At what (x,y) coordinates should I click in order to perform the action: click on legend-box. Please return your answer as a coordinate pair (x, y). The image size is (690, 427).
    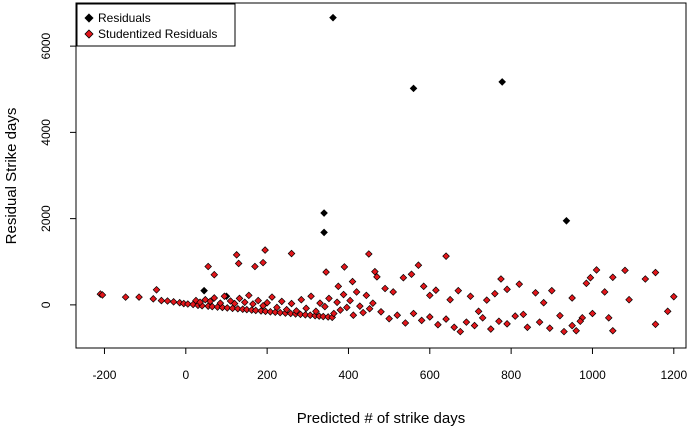
    Looking at the image, I should click on (156, 25).